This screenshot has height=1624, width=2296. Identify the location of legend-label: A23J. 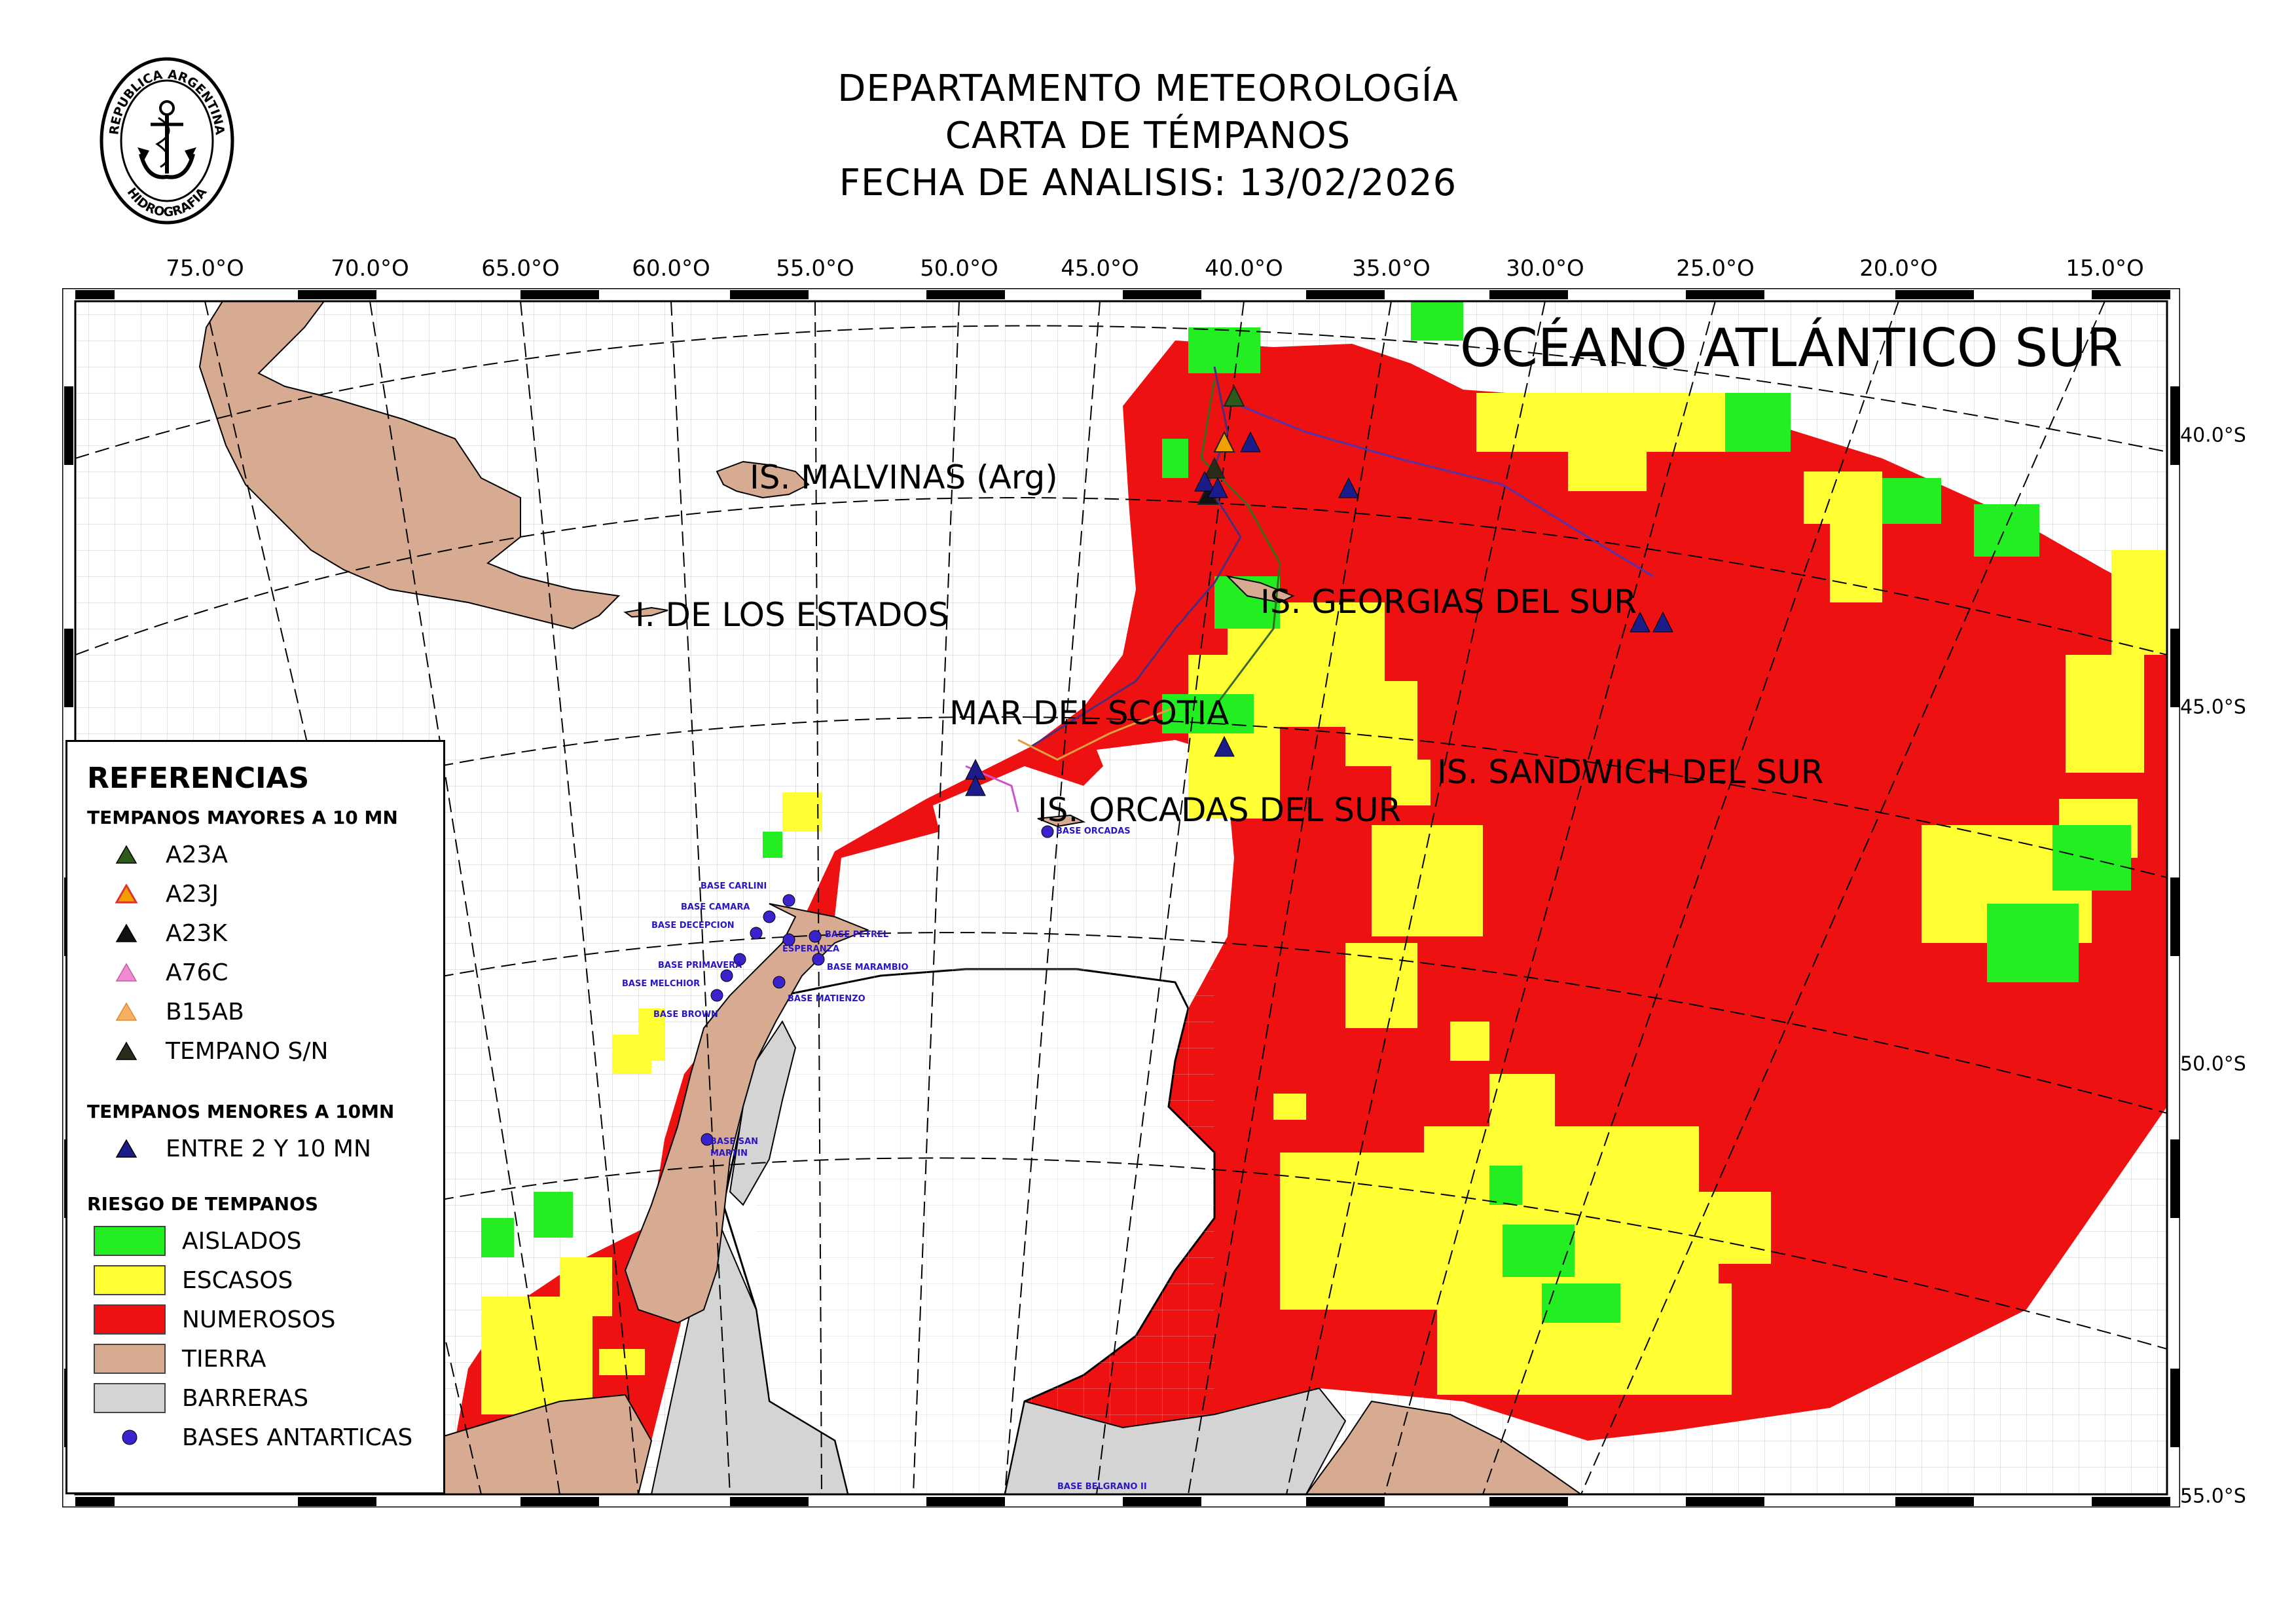
(192, 894).